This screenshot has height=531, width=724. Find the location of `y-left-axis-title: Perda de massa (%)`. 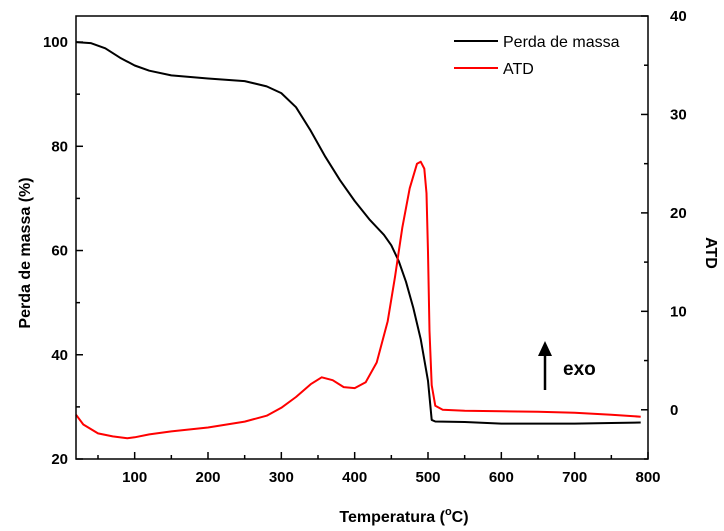

y-left-axis-title: Perda de massa (%) is located at coordinates (25, 252).